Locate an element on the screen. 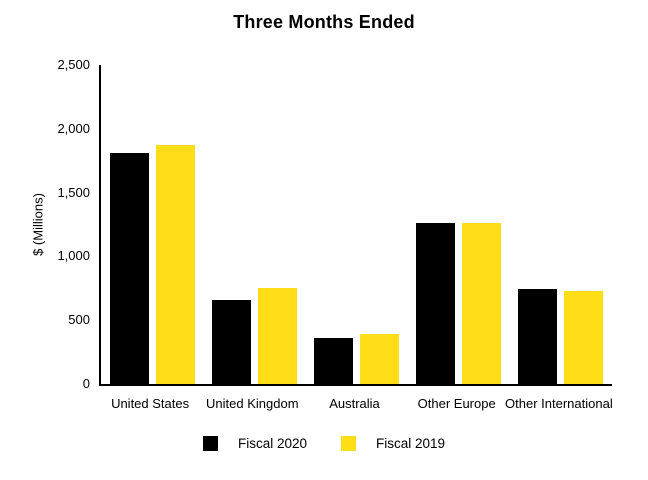 The image size is (648, 480). bar-fiscal-2019-australia is located at coordinates (379, 359).